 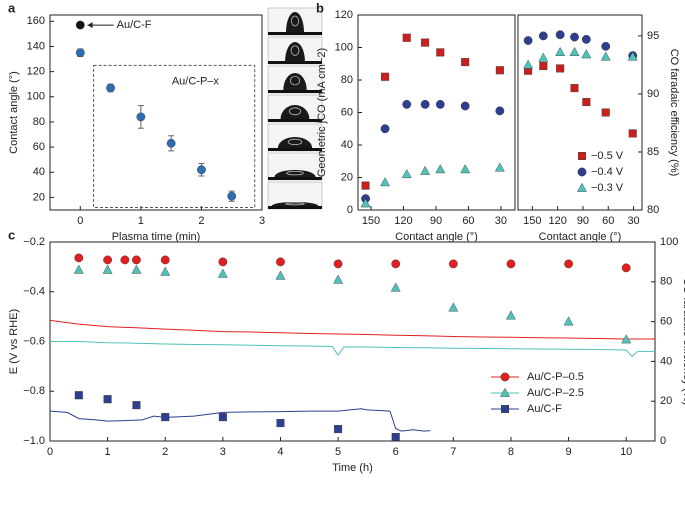 What do you see at coordinates (580, 112) in the screenshot?
I see `plot-frame` at bounding box center [580, 112].